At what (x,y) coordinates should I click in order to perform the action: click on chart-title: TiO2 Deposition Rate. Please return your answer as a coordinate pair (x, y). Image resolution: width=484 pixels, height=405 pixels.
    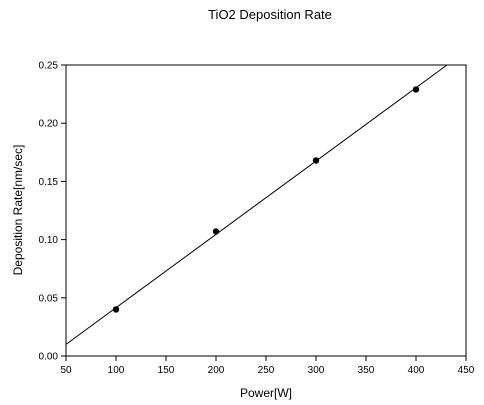
    Looking at the image, I should click on (270, 14).